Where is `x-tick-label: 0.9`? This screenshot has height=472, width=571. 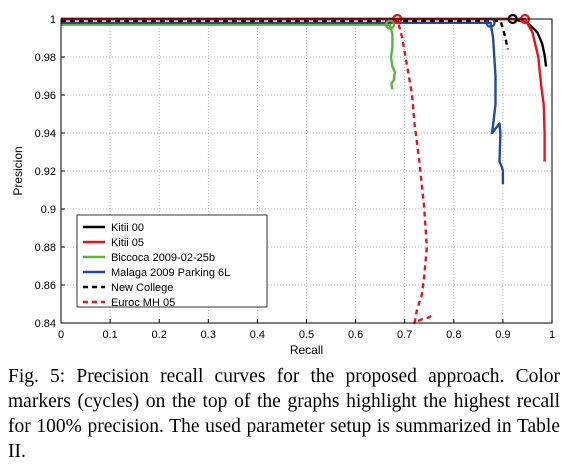
x-tick-label: 0.9 is located at coordinates (502, 335).